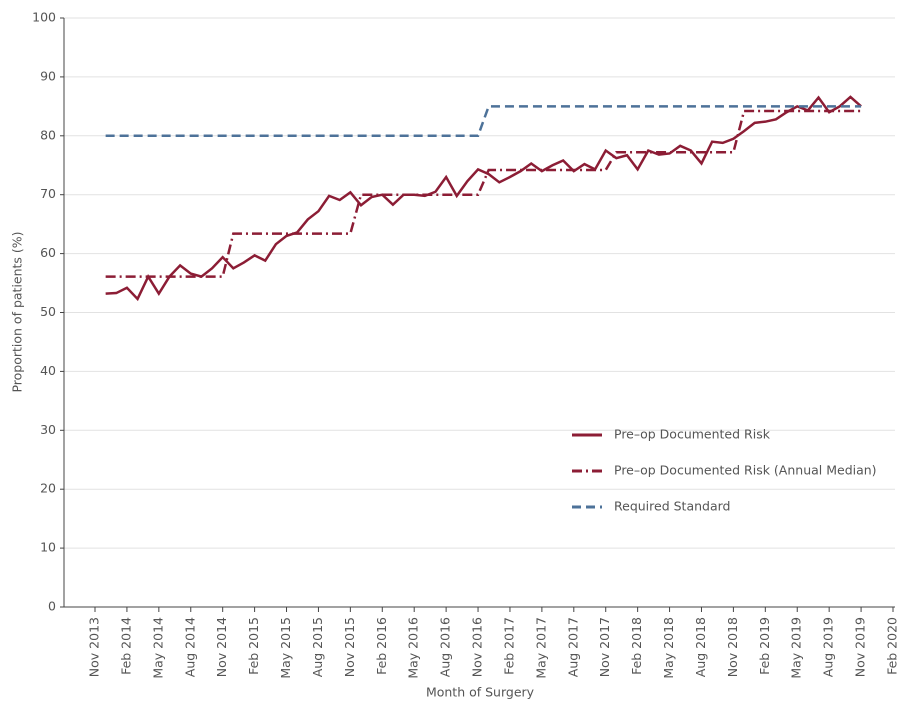 The height and width of the screenshot is (702, 897). What do you see at coordinates (48, 252) in the screenshot?
I see `y-tick-label: 60` at bounding box center [48, 252].